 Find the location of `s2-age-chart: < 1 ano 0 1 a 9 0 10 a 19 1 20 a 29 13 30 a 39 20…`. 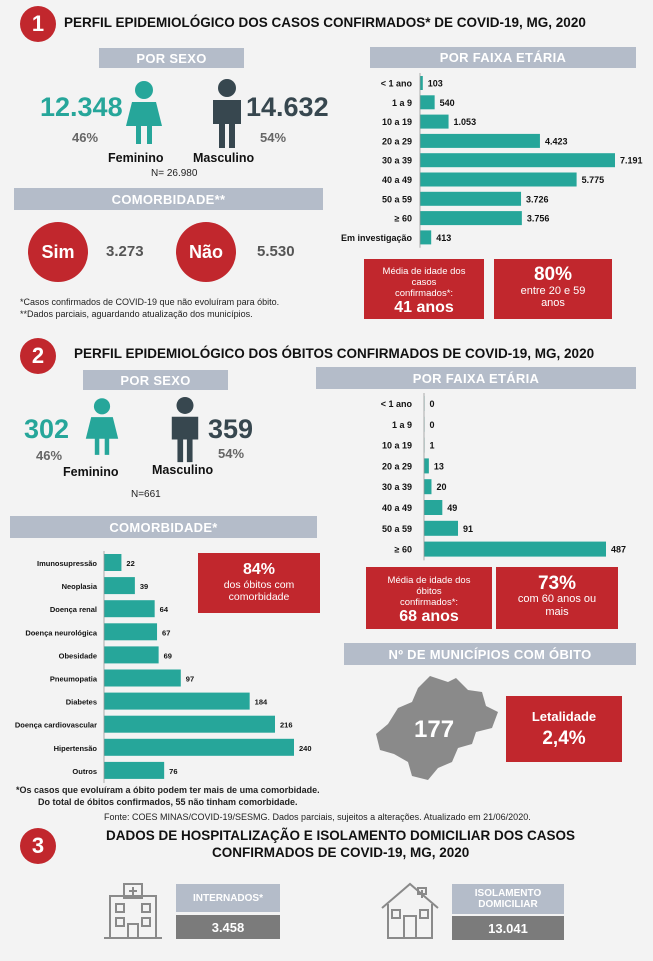

s2-age-chart: < 1 ano 0 1 a 9 0 10 a 19 1 20 a 29 13 30 a 39 20… is located at coordinates (503, 477).